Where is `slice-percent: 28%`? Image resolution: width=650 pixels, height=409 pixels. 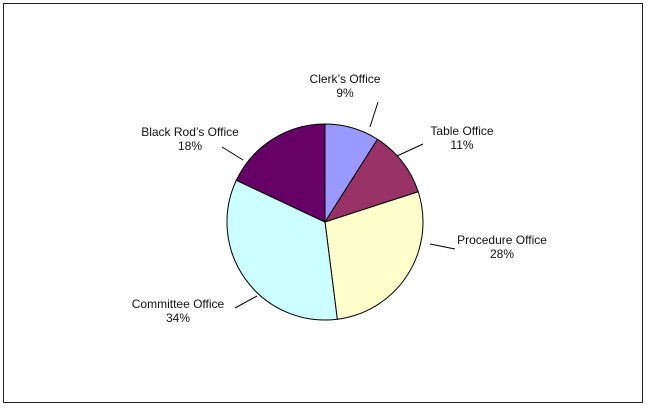
slice-percent: 28% is located at coordinates (502, 254).